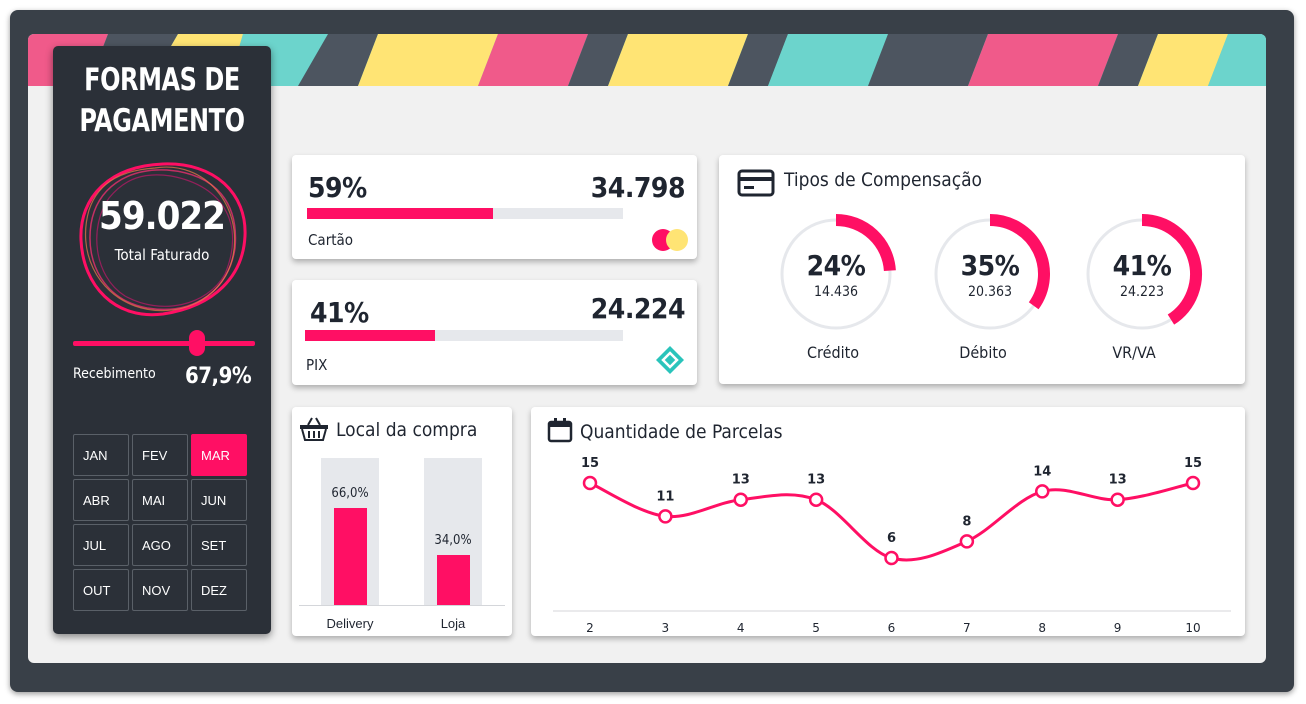 The width and height of the screenshot is (1306, 704). Describe the element at coordinates (494, 207) in the screenshot. I see `payment-card-cartao: 59% 34.798 Cartão` at that location.